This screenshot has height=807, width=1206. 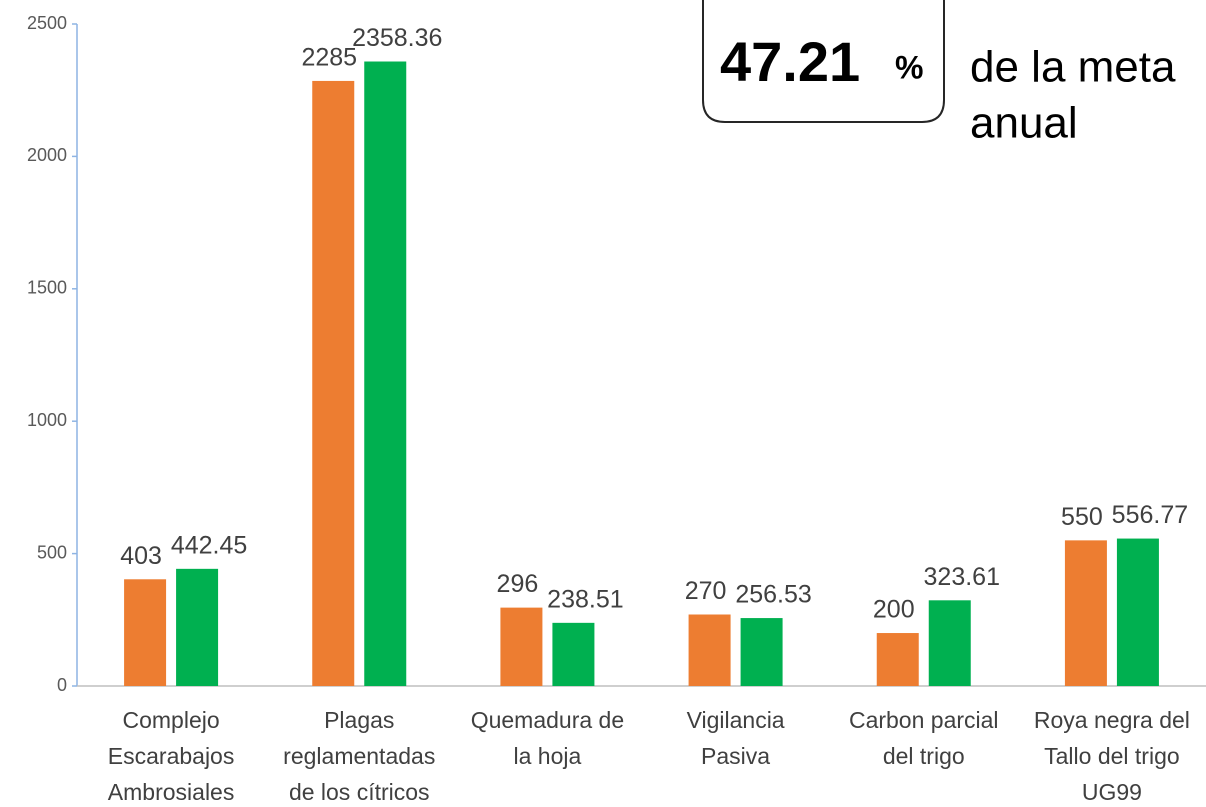 What do you see at coordinates (773, 595) in the screenshot?
I see `value-label: 256.53` at bounding box center [773, 595].